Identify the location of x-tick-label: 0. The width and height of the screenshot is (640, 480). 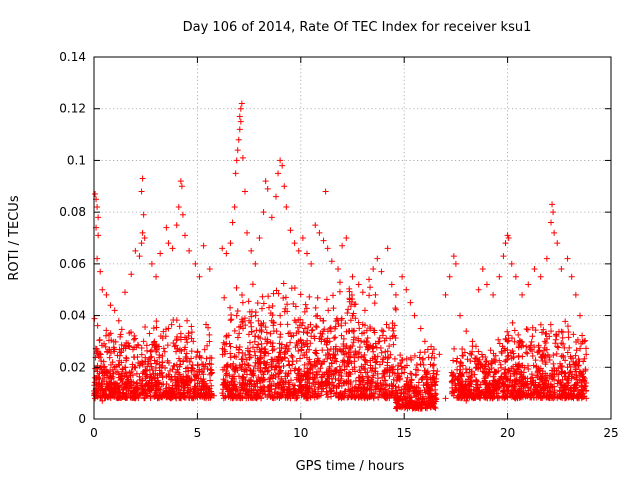
(94, 433).